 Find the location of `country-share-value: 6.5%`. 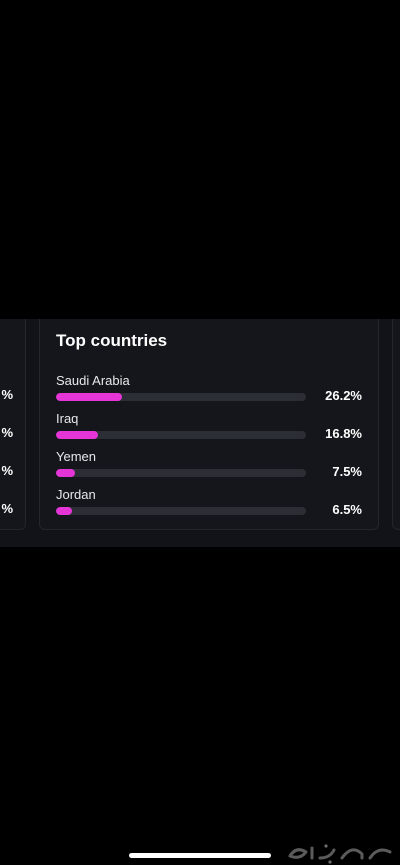

country-share-value: 6.5% is located at coordinates (347, 509).